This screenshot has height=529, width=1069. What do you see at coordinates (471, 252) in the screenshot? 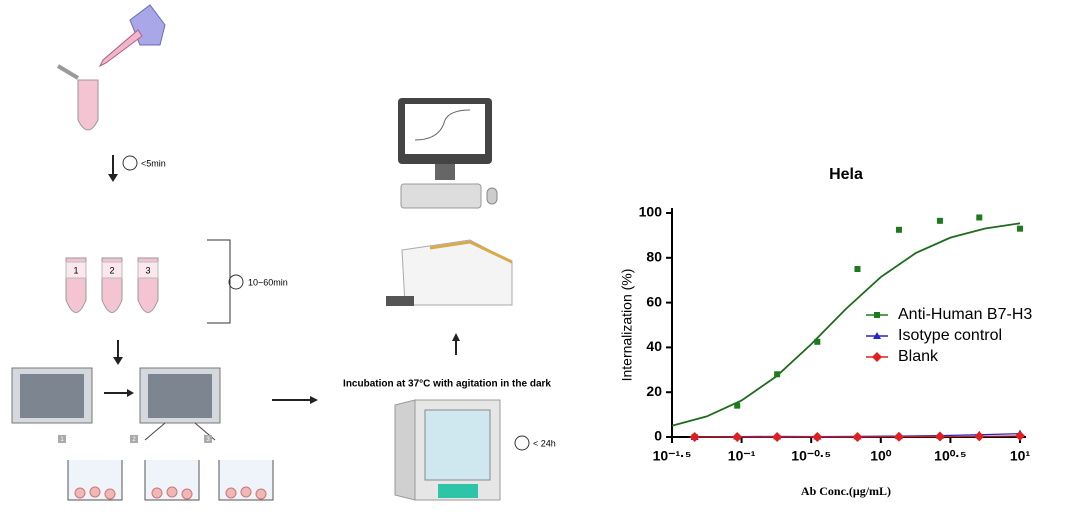
I see `instrument-trim` at bounding box center [471, 252].